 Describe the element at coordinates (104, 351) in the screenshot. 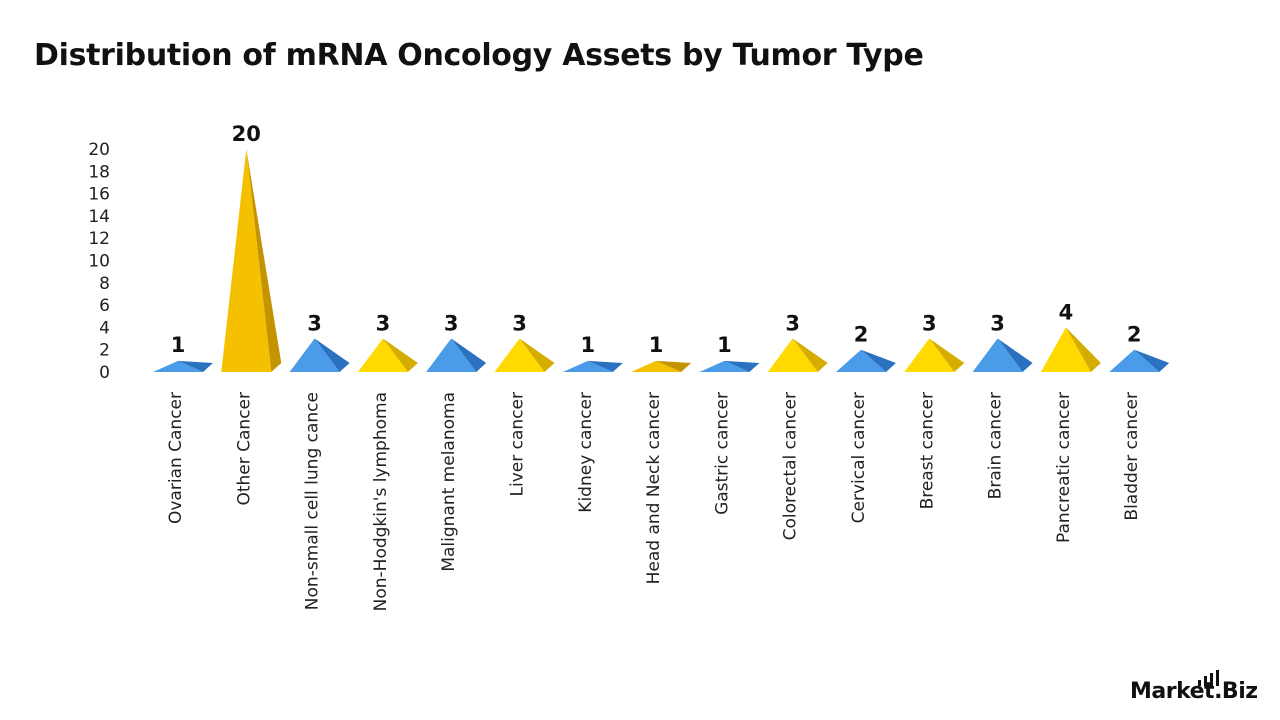

I see `y-tick-label: 2` at that location.